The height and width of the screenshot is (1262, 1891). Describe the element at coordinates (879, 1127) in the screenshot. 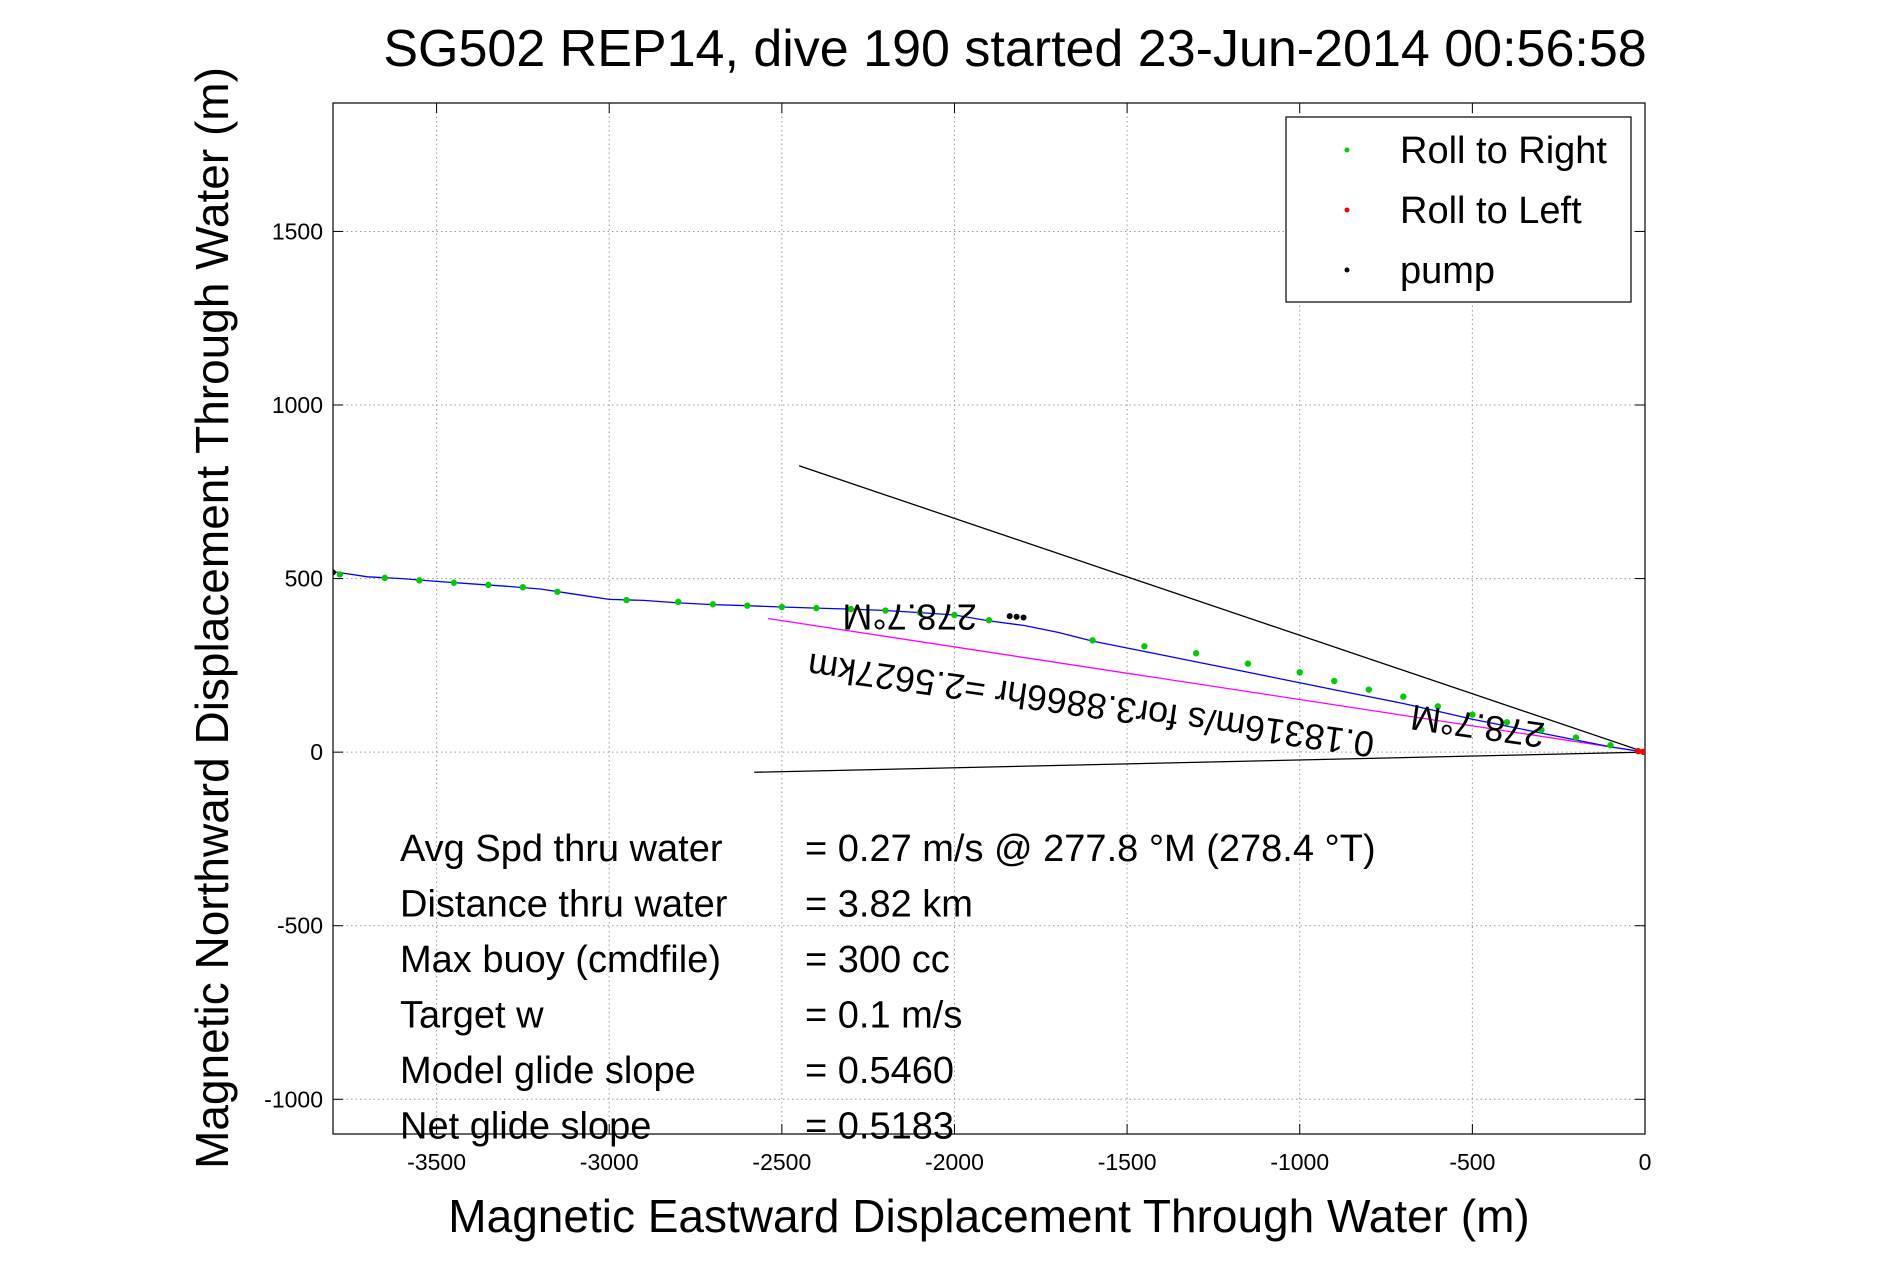

I see `stat-value: = 0.5183` at that location.